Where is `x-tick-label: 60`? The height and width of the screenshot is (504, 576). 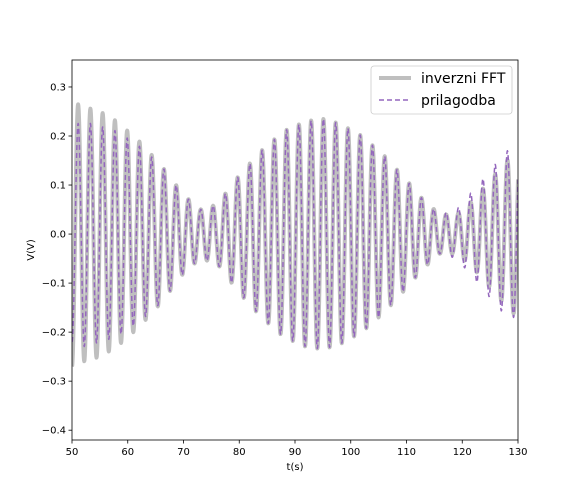
x-tick-label: 60 is located at coordinates (127, 452).